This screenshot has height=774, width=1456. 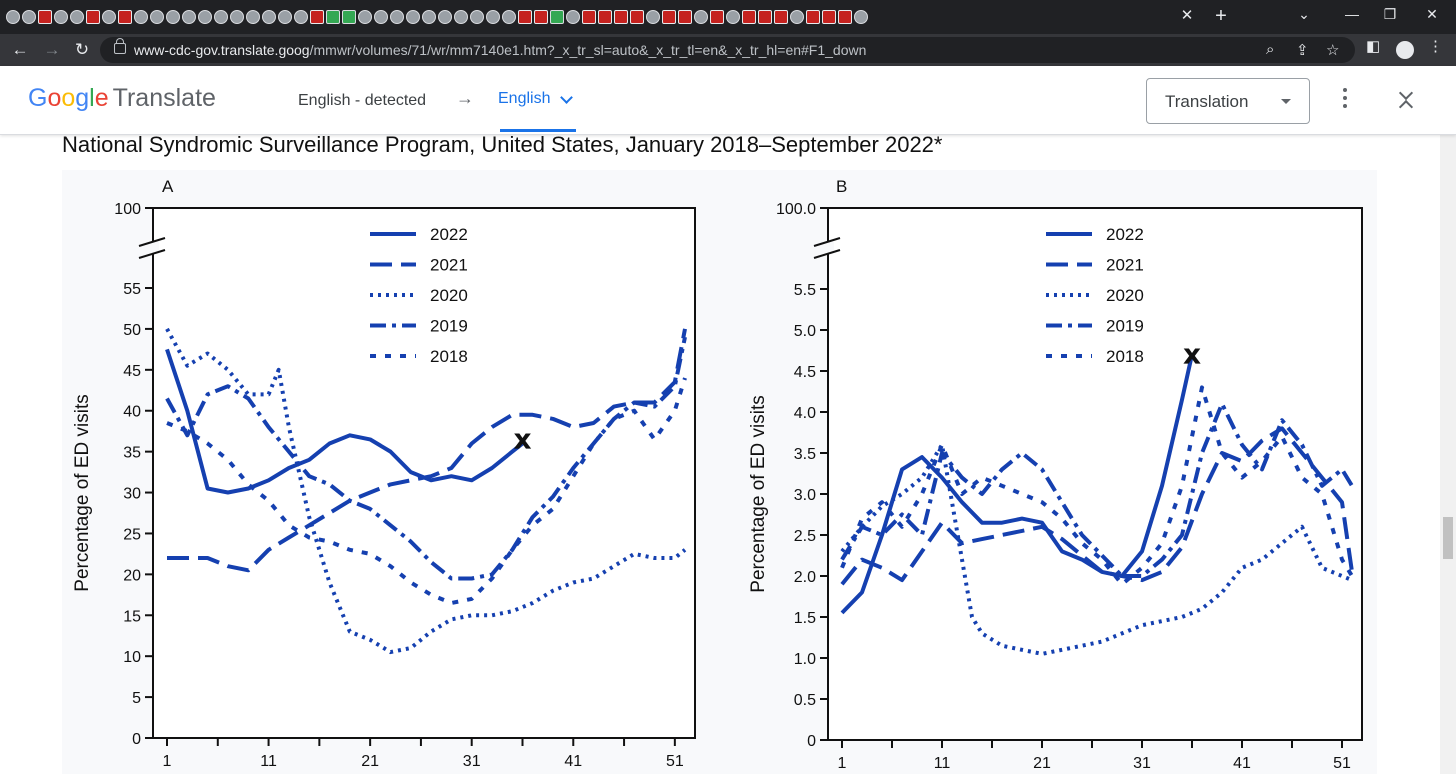 What do you see at coordinates (524, 98) in the screenshot?
I see `target-language-dropdown: English` at bounding box center [524, 98].